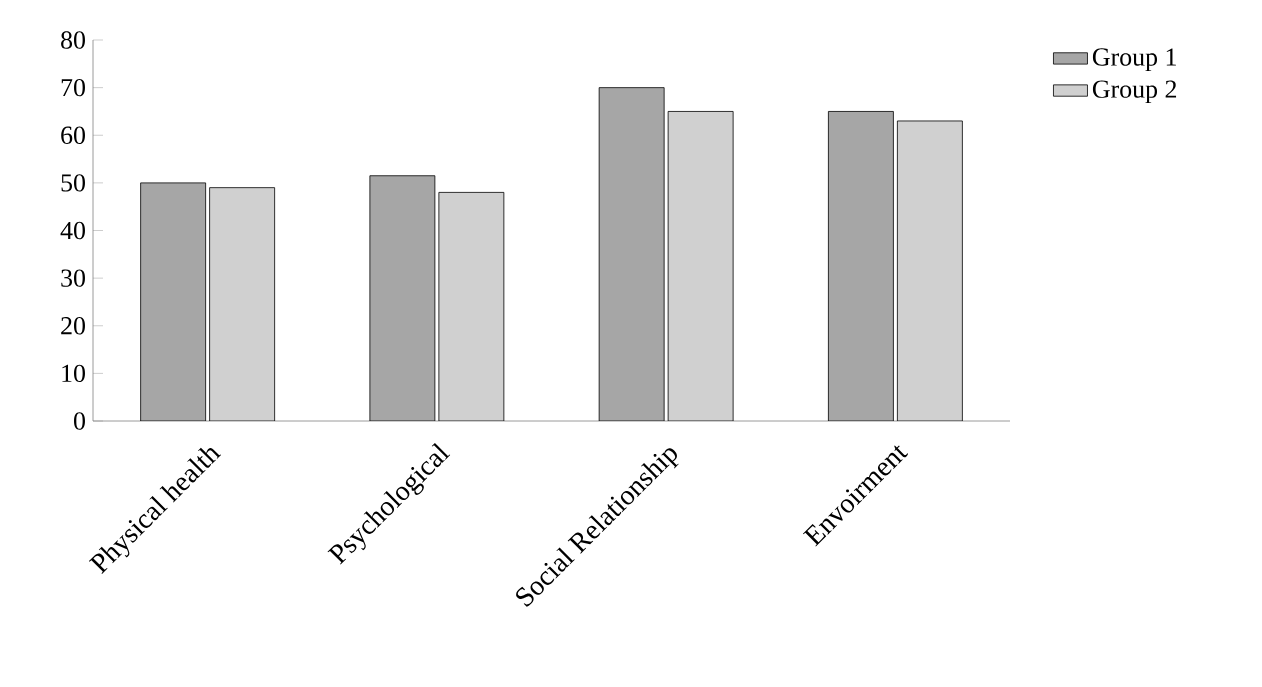 The image size is (1262, 687). I want to click on y-tick-label: 30, so click(73, 278).